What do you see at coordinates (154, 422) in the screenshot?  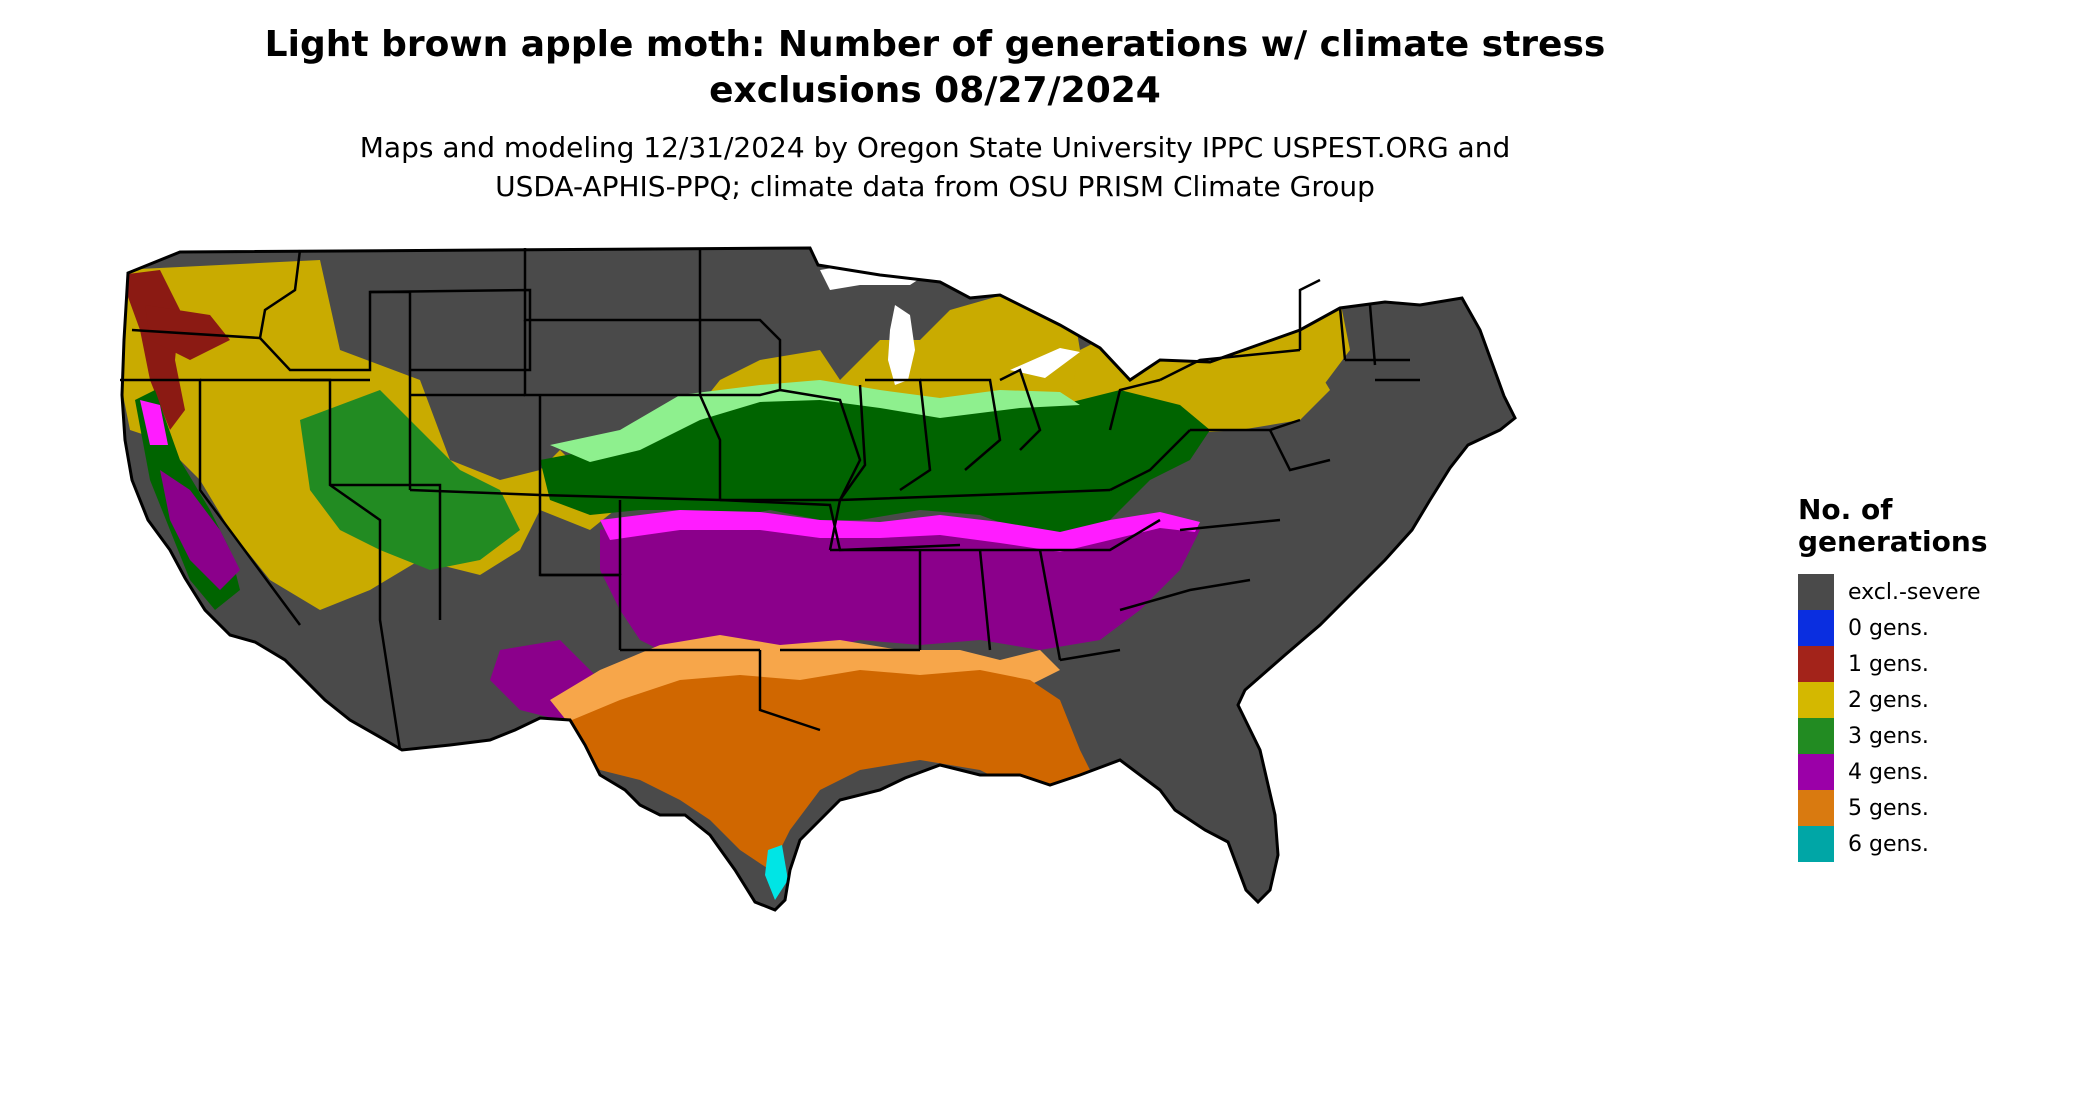 I see `zone-four-gen-light-california` at bounding box center [154, 422].